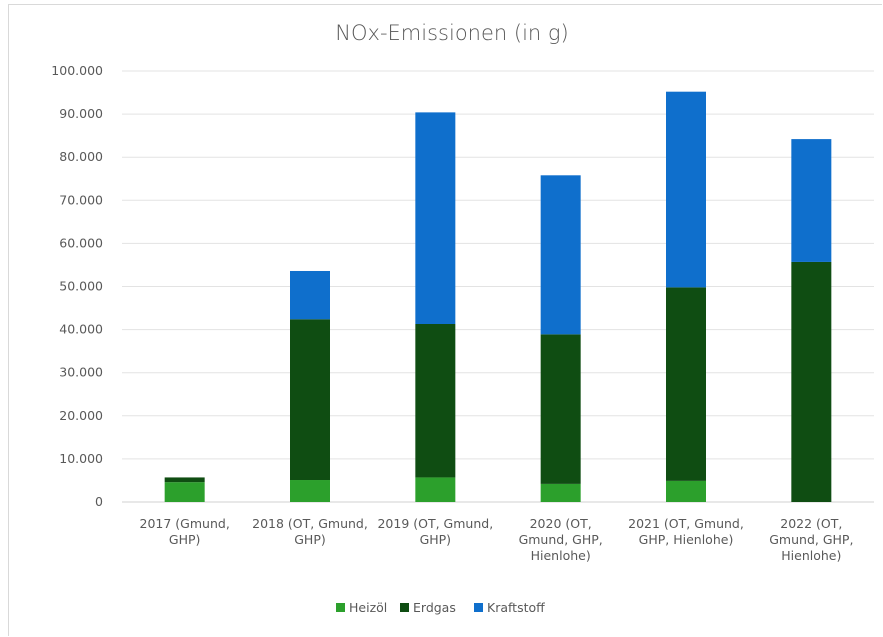  What do you see at coordinates (451, 33) in the screenshot?
I see `chart-title: NOx-Emissionen (in g)` at bounding box center [451, 33].